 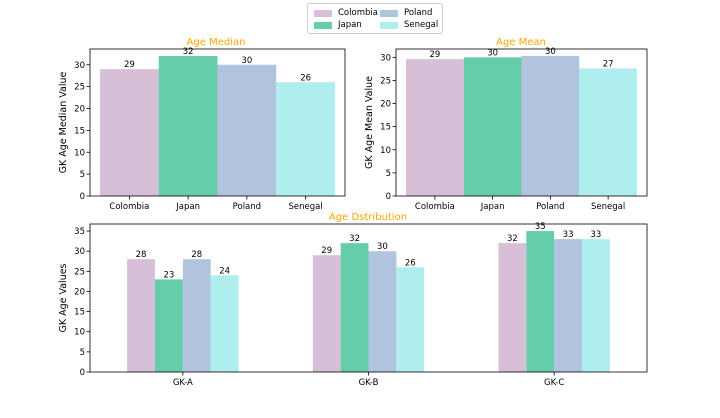 I want to click on panel2-ytick-label: 5, so click(x=388, y=174).